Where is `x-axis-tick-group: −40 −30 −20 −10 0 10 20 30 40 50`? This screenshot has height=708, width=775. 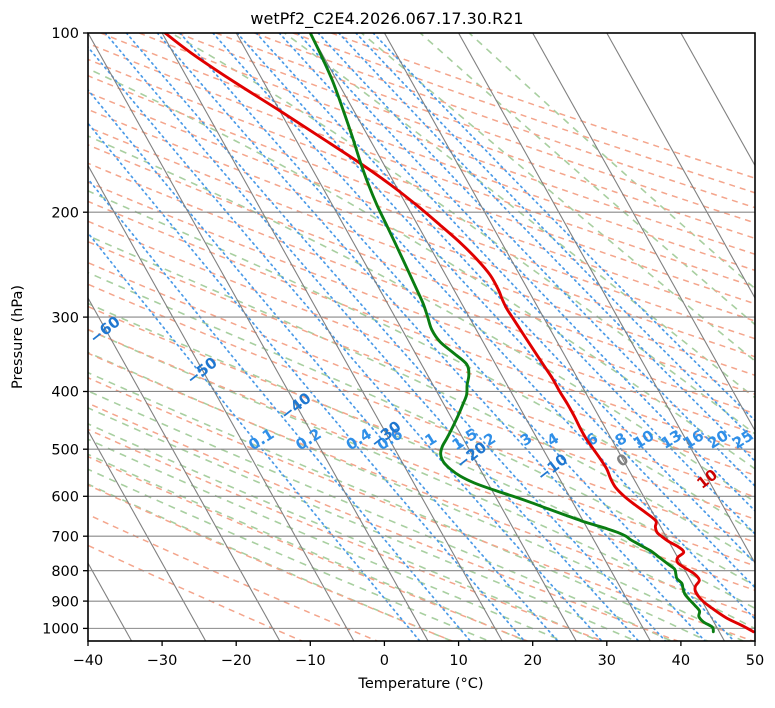
x-axis-tick-group: −40 −30 −20 −10 0 10 20 30 40 50 is located at coordinates (418, 655).